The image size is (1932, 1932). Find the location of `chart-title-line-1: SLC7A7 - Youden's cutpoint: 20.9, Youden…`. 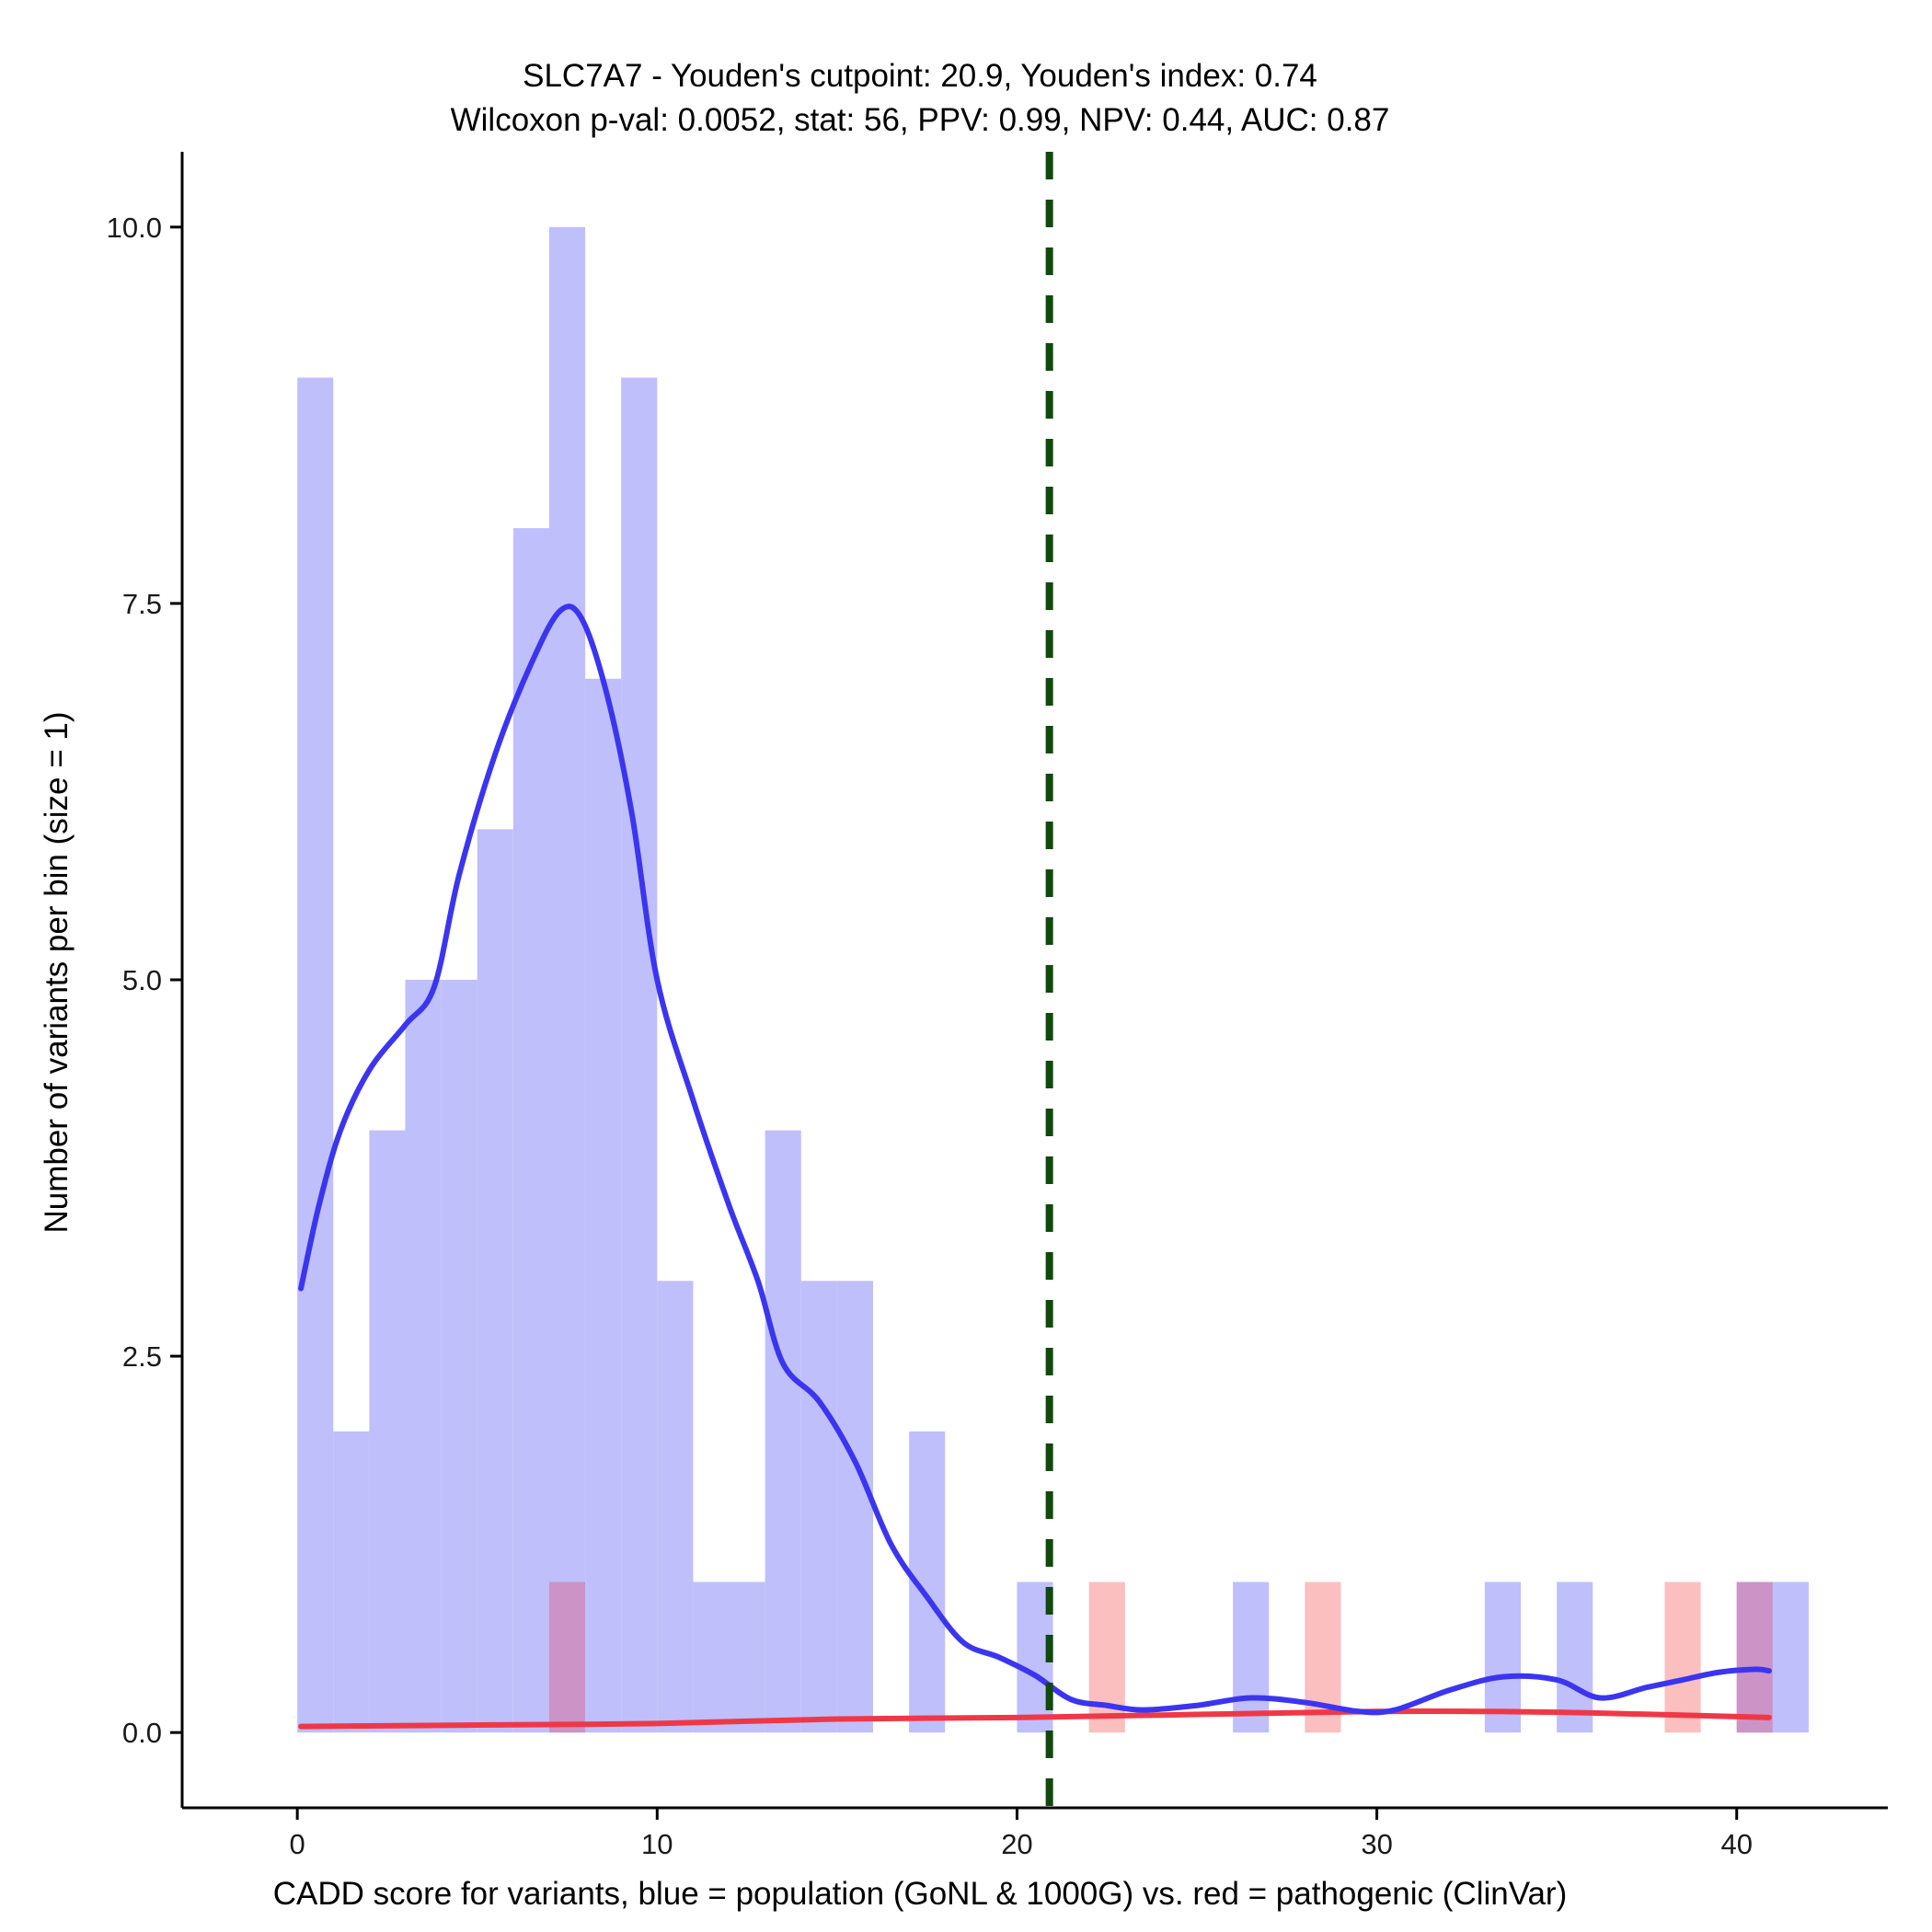

chart-title-line-1: SLC7A7 - Youden's cutpoint: 20.9, Youden… is located at coordinates (920, 76).